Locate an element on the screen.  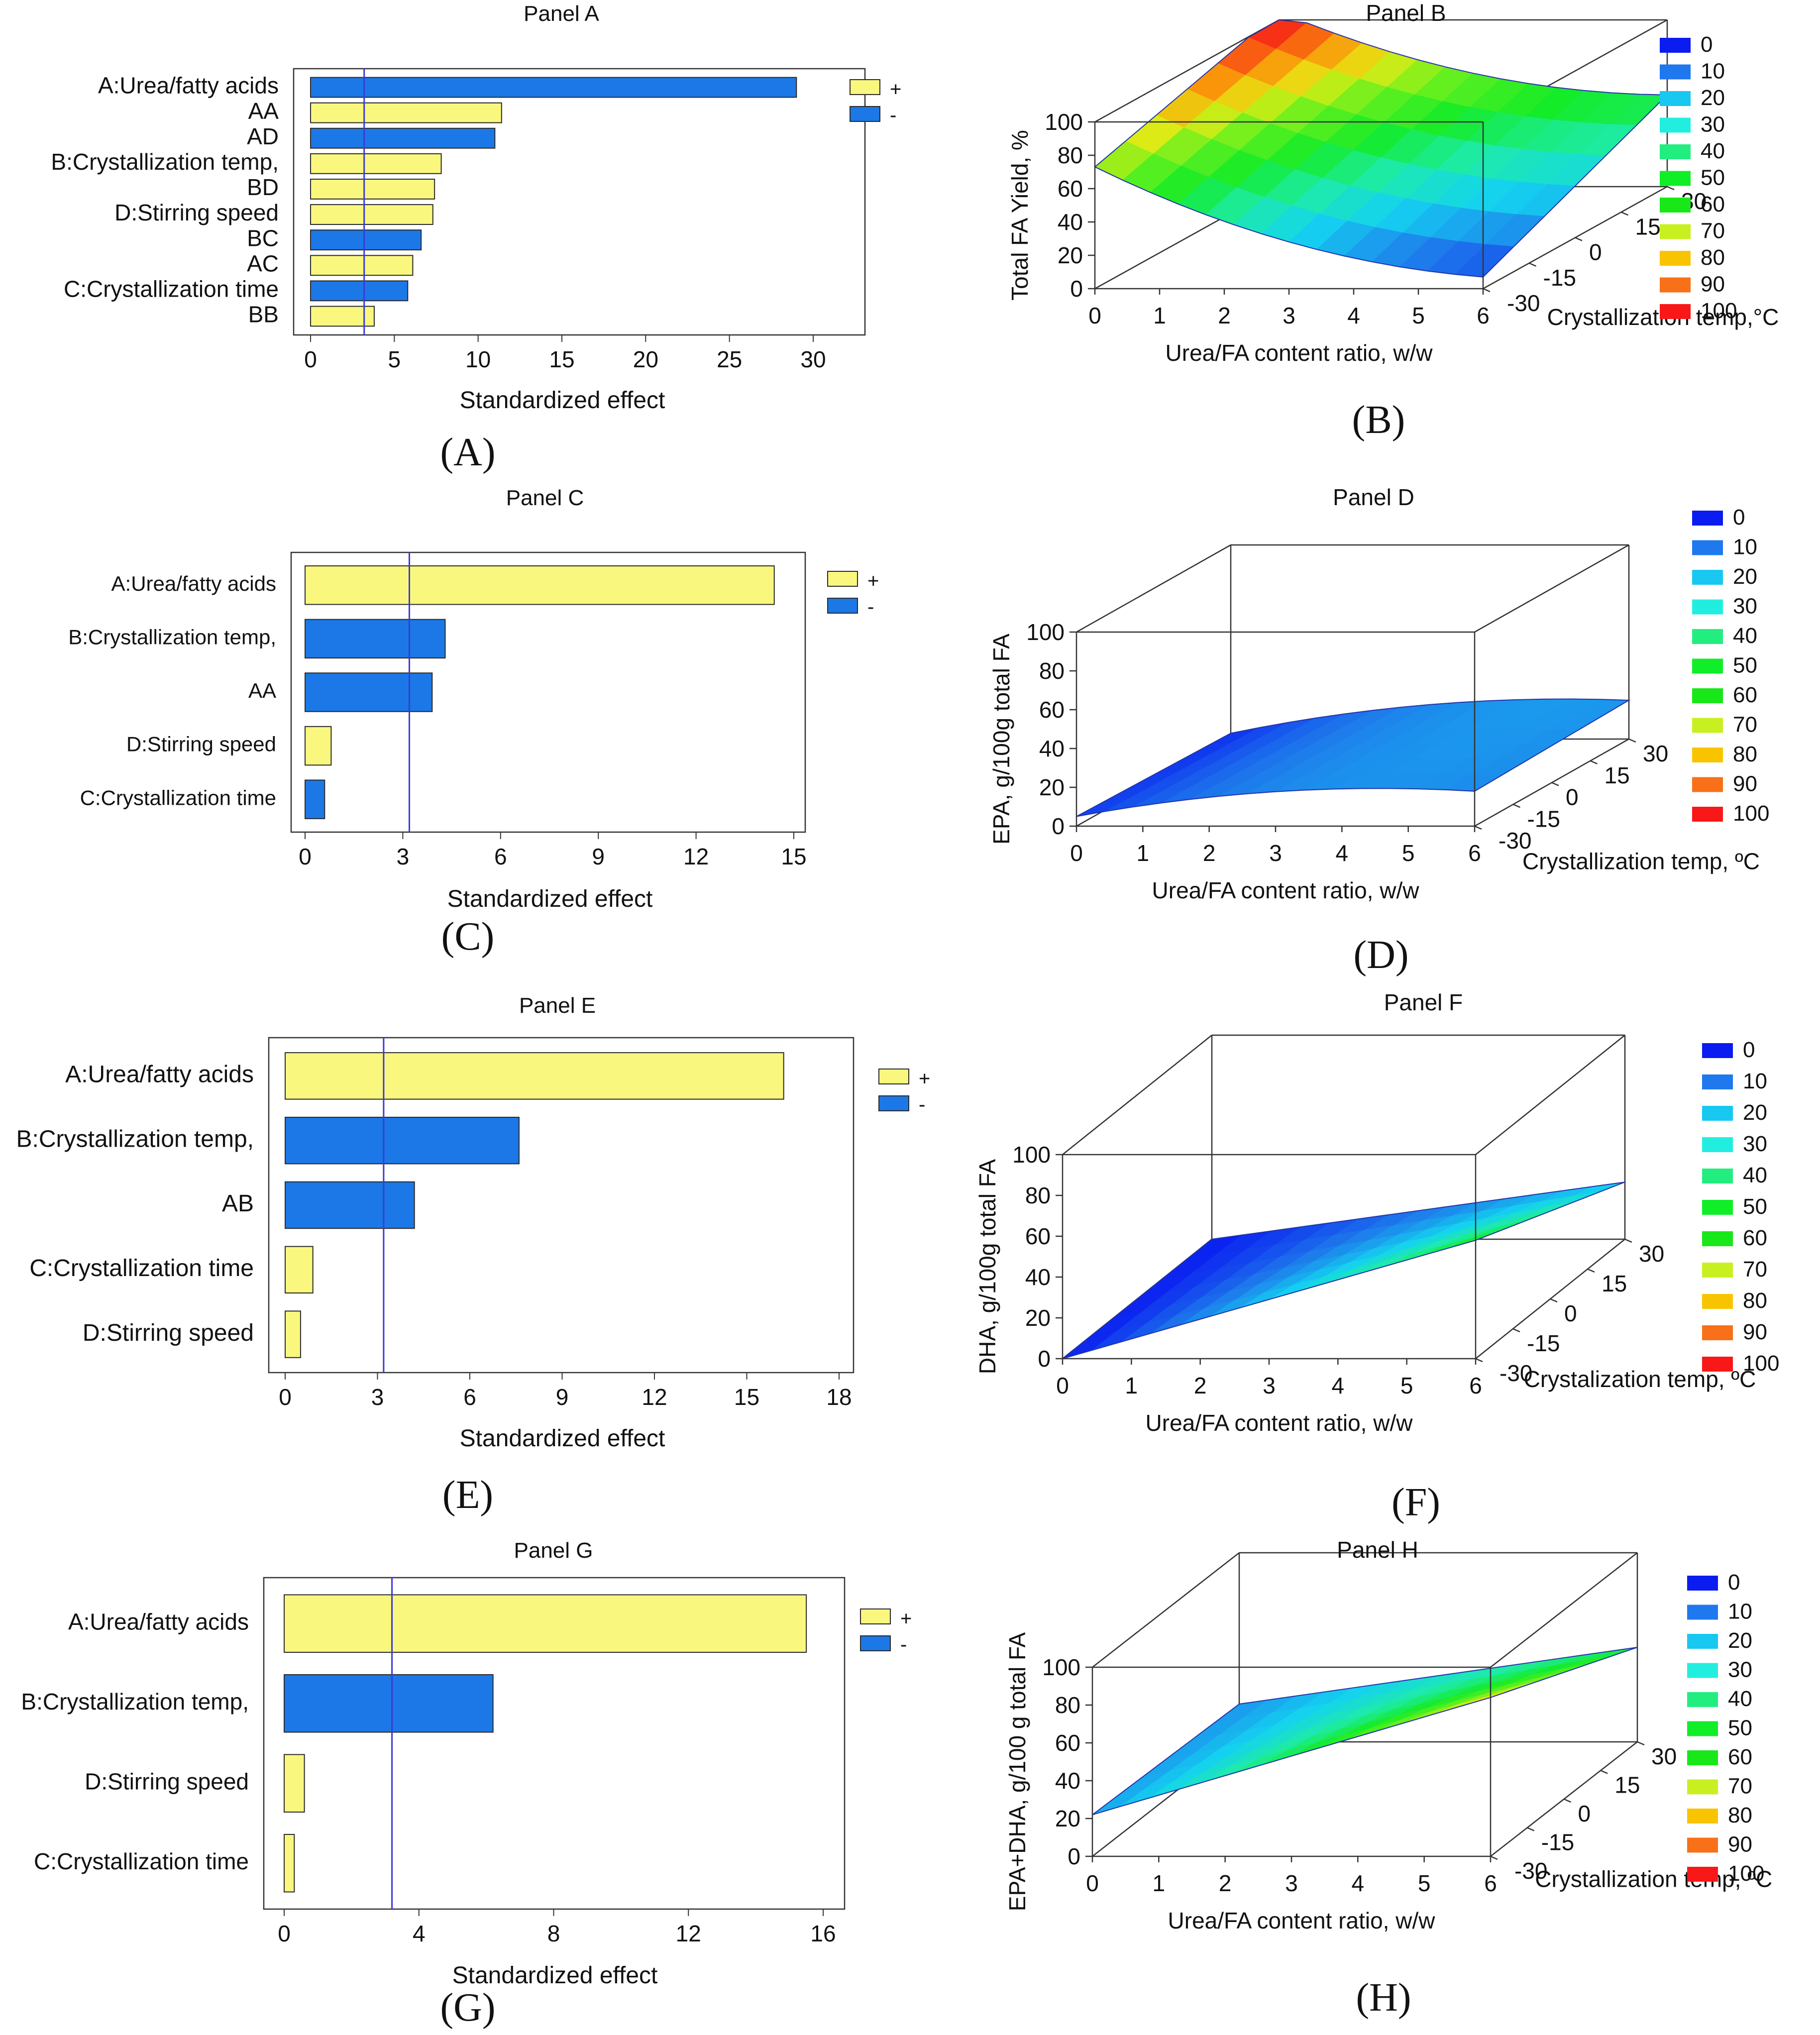
colorbar-label: 10 is located at coordinates (1740, 1612).